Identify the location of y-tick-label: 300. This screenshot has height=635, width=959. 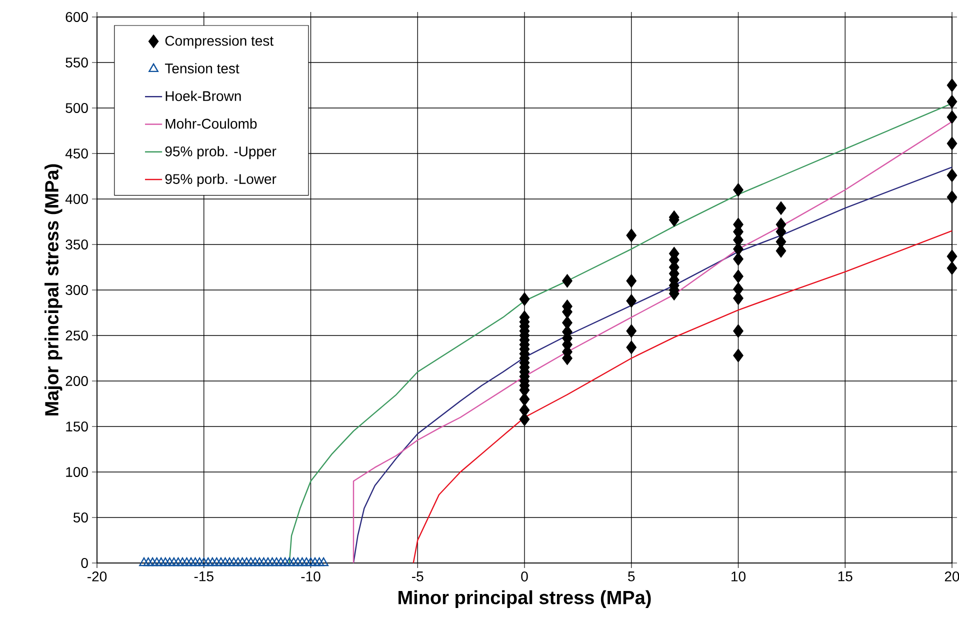
(77, 290).